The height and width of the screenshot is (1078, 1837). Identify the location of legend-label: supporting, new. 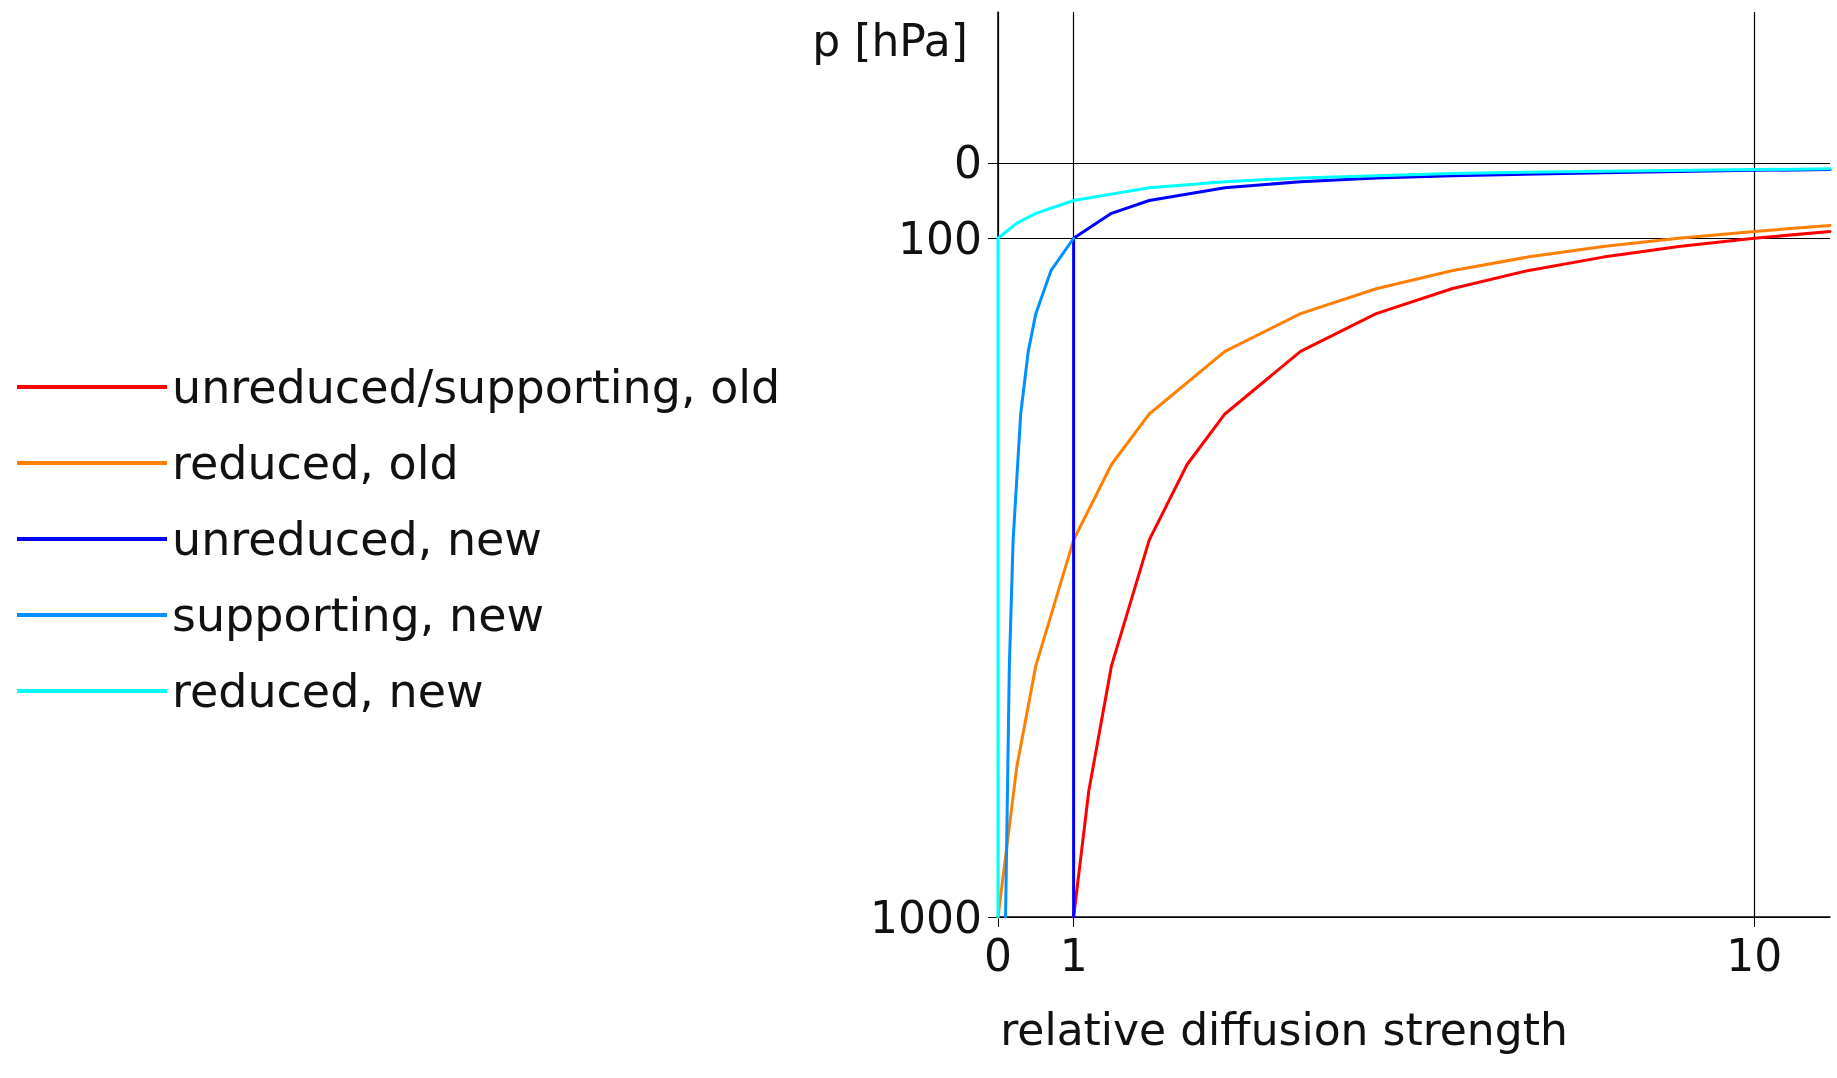
(358, 615).